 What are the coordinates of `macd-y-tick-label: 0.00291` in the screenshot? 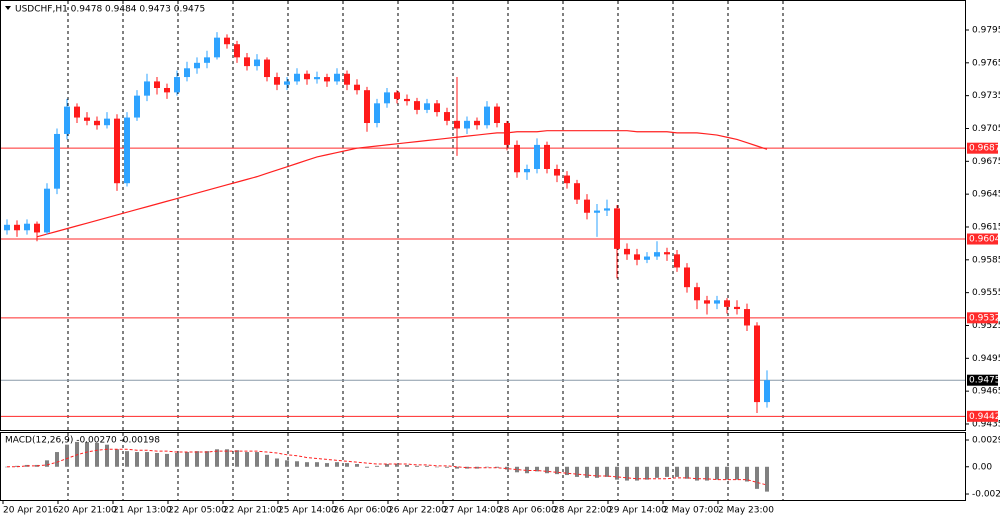 It's located at (986, 440).